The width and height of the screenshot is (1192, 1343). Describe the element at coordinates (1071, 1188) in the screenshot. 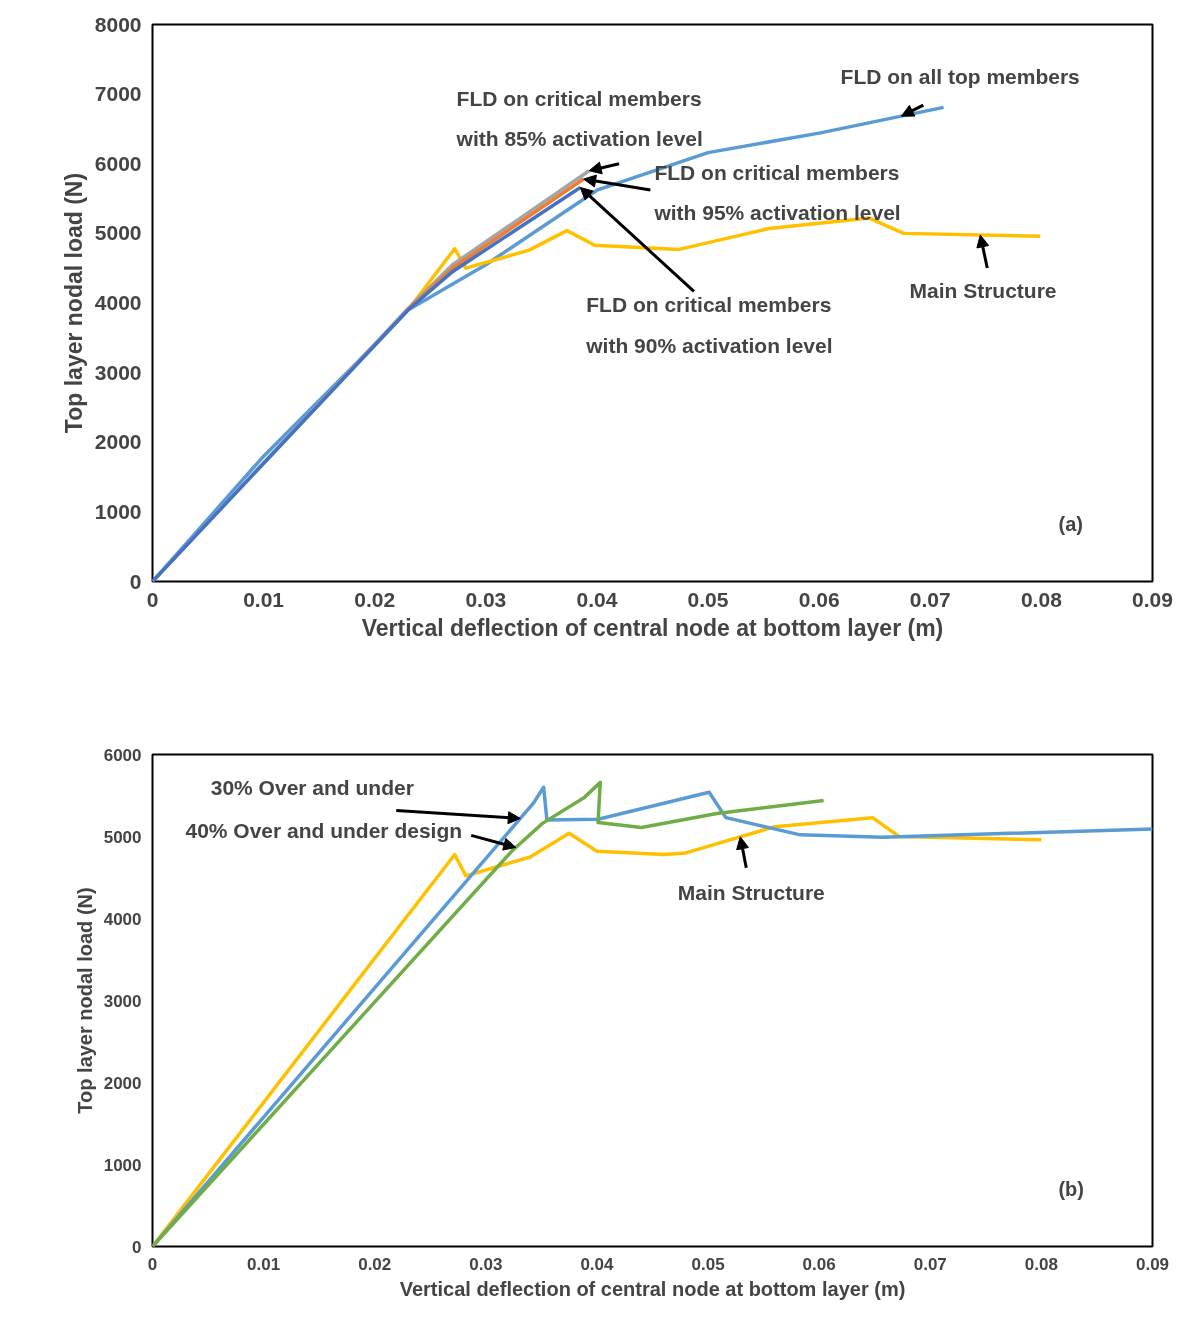

I see `annotation: (b)` at that location.